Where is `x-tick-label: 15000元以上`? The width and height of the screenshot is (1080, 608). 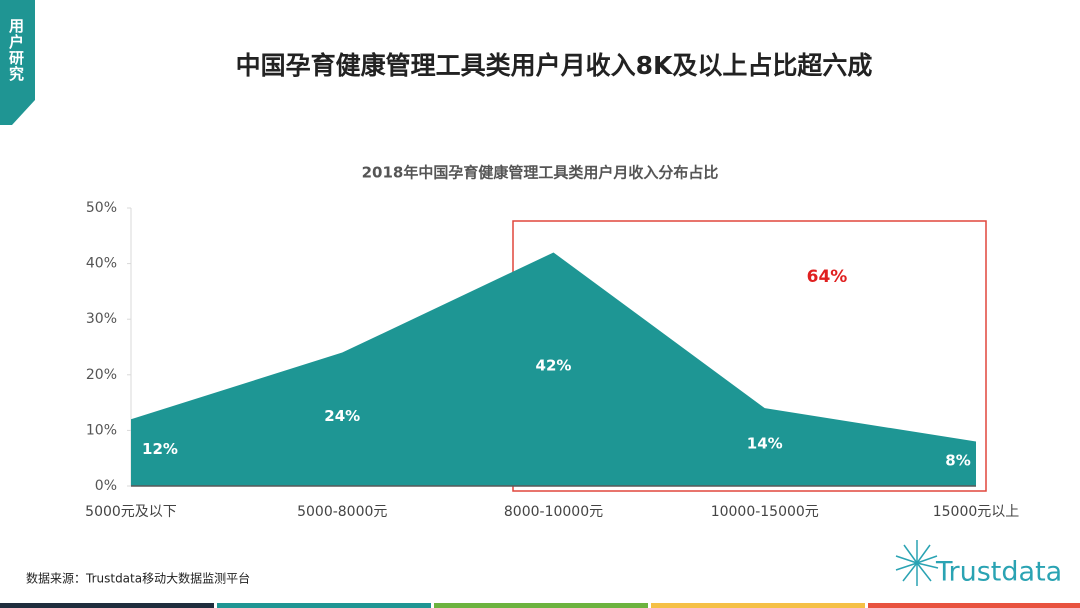
x-tick-label: 15000元以上 is located at coordinates (976, 512).